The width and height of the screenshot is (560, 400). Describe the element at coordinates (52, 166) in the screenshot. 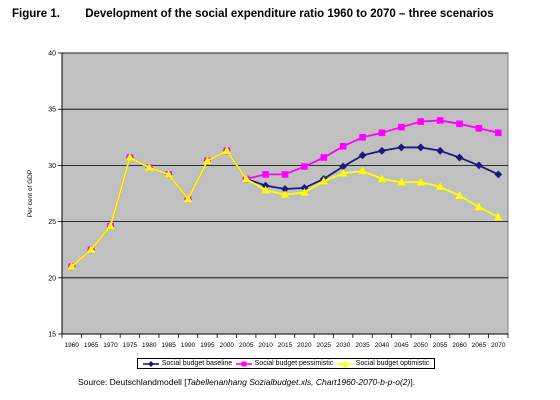

I see `y-tick-label: 30` at that location.